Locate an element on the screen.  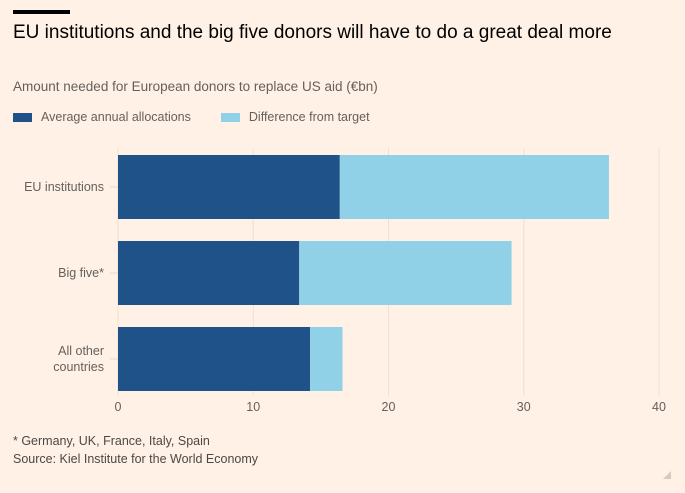
y-category-label: countries is located at coordinates (78, 367).